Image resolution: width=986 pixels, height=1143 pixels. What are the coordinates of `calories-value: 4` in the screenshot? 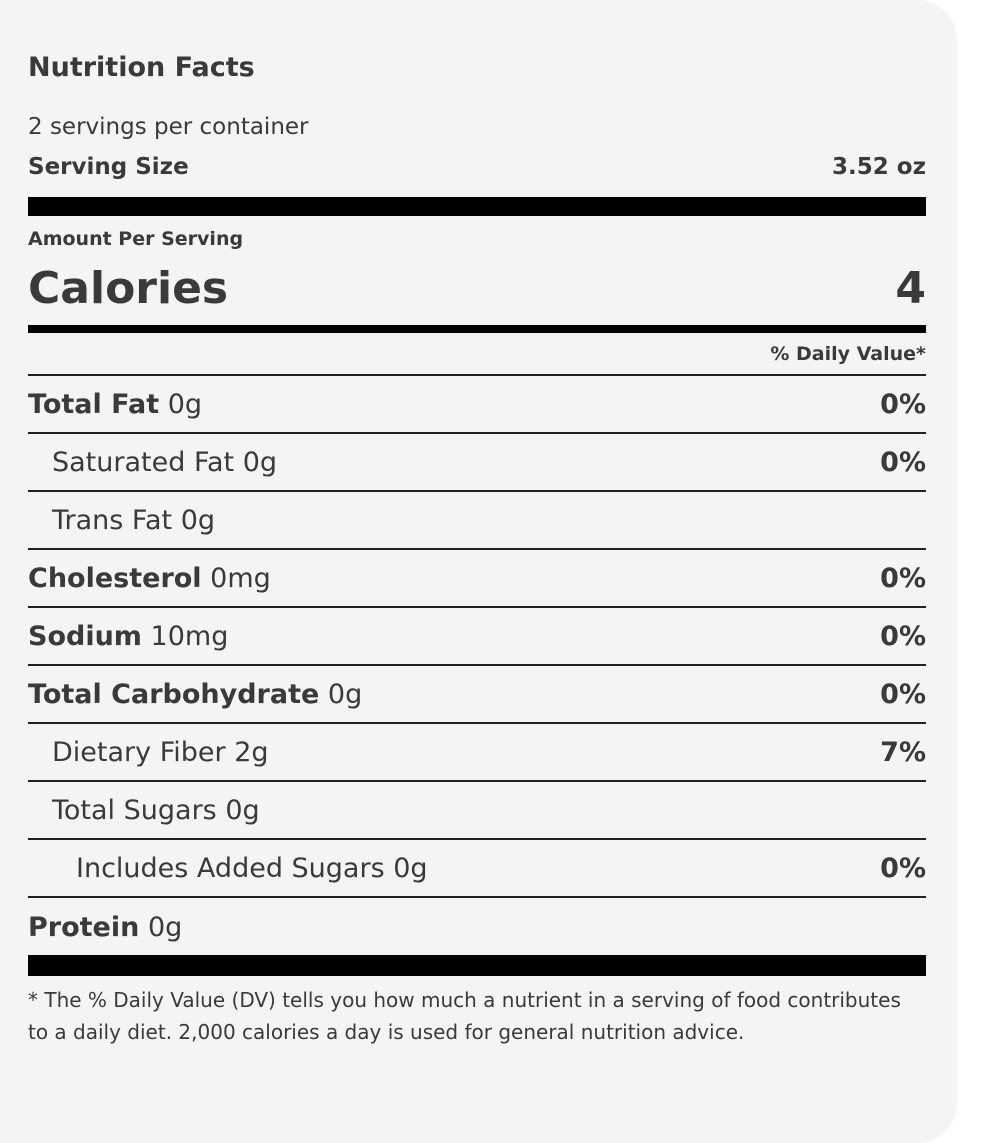 It's located at (910, 288).